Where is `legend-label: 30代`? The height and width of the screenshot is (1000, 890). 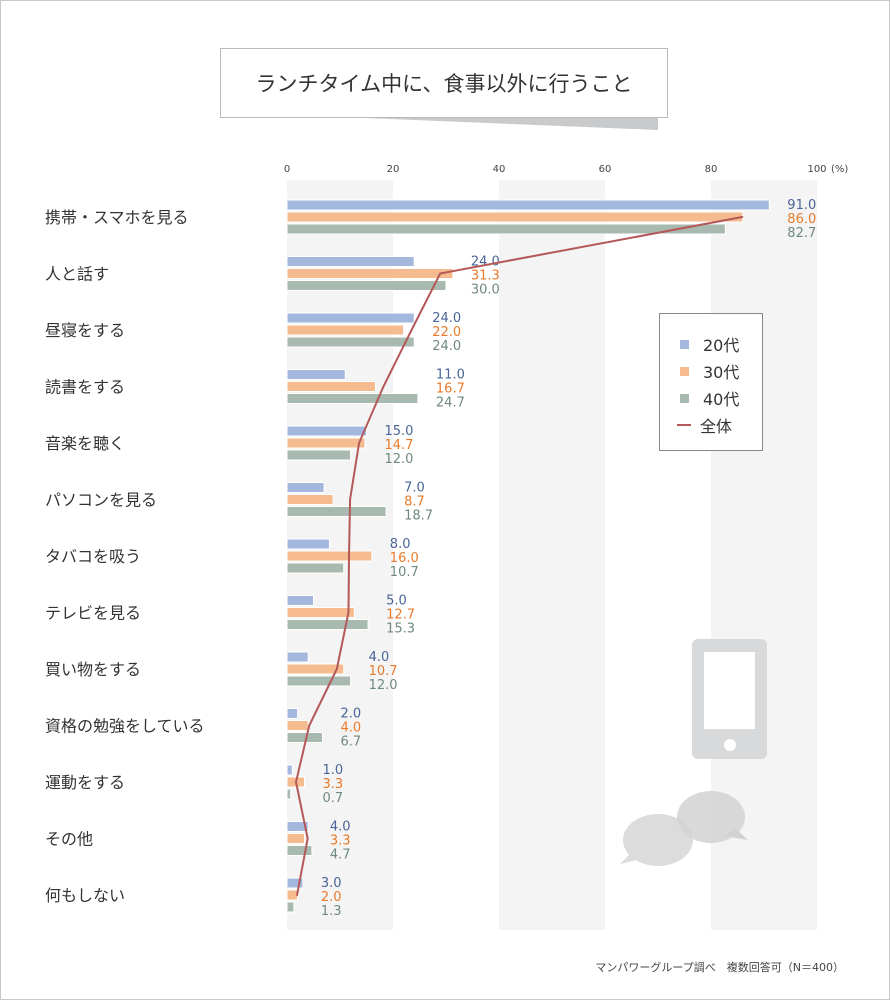 legend-label: 30代 is located at coordinates (721, 372).